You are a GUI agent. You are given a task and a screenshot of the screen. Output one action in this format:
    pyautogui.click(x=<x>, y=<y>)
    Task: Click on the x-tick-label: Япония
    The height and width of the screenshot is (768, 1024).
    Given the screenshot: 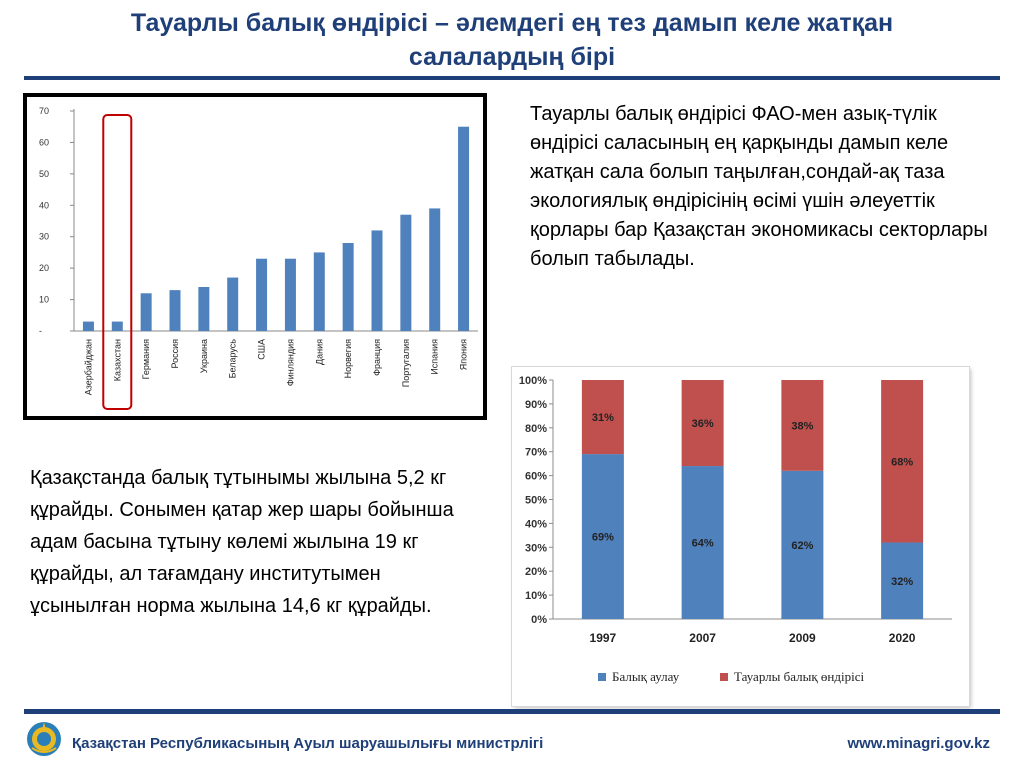 What is the action you would take?
    pyautogui.click(x=464, y=354)
    